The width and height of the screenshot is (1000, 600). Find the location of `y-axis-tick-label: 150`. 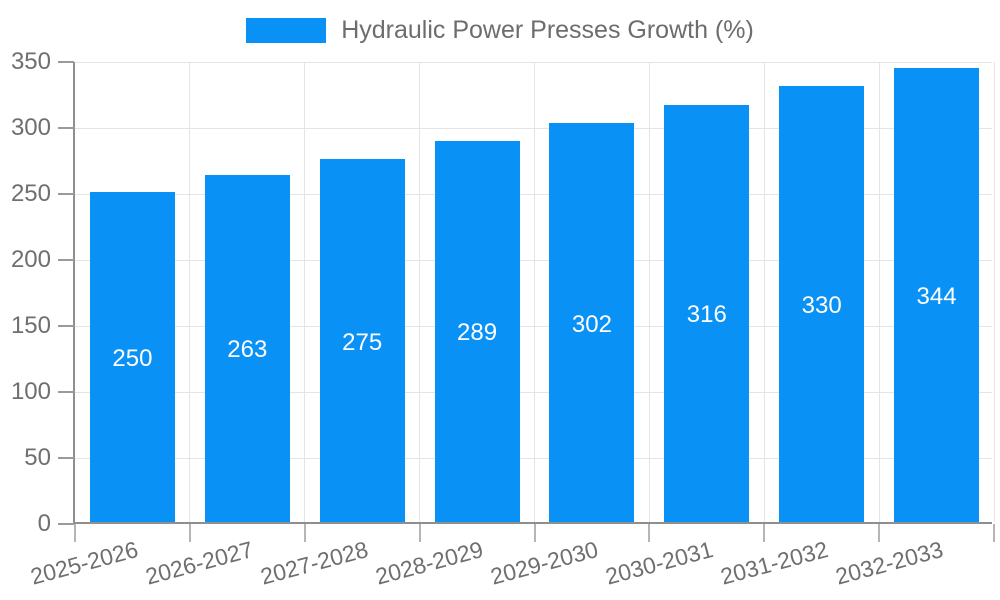

y-axis-tick-label: 150 is located at coordinates (30, 325).